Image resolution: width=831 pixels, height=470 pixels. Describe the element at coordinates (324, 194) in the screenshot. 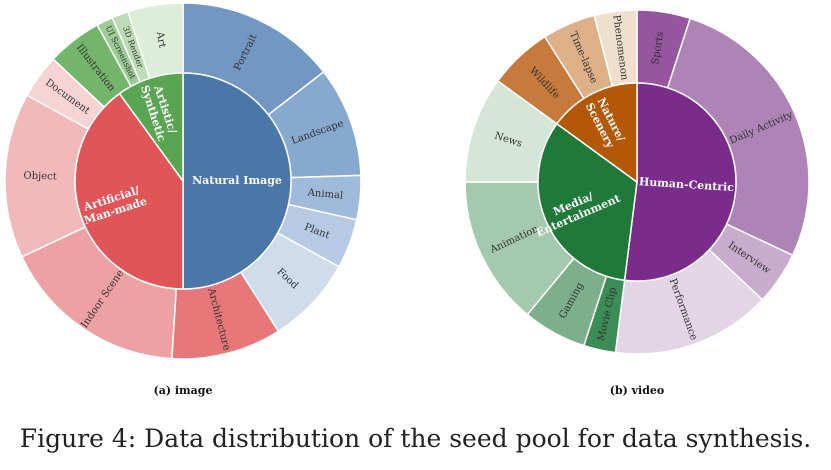

I see `outer-label-animal: Animal` at that location.